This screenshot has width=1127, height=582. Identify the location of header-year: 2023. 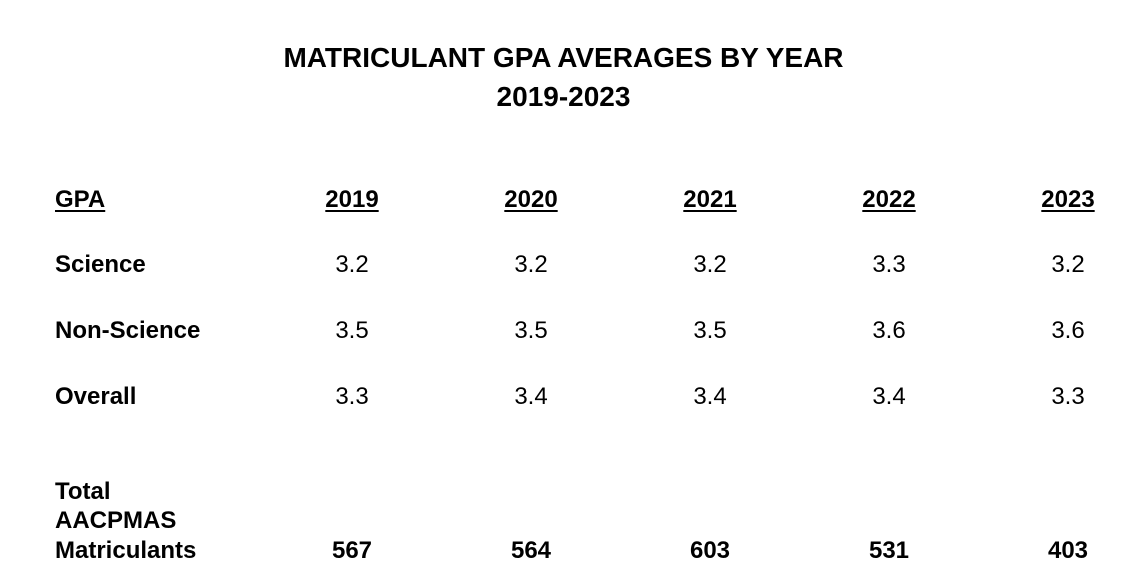
(1068, 199).